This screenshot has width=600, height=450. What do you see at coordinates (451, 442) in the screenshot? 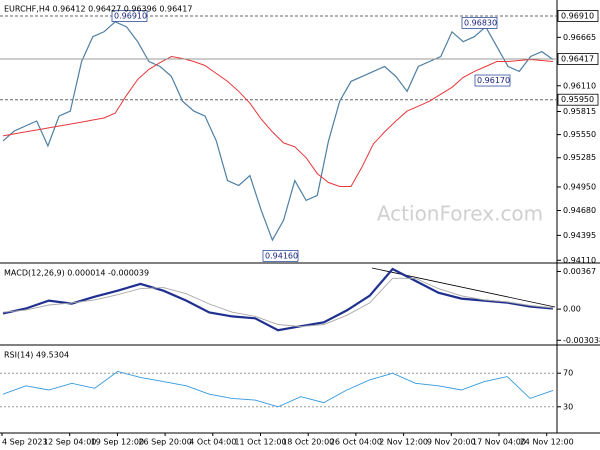
I see `x-tick-label: 9 Nov 20:00` at bounding box center [451, 442].